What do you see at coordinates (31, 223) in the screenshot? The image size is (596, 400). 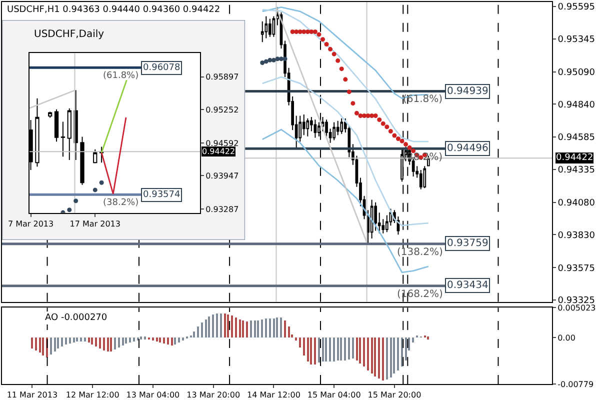 I see `x-tick-label: 7 Mar 2013` at bounding box center [31, 223].